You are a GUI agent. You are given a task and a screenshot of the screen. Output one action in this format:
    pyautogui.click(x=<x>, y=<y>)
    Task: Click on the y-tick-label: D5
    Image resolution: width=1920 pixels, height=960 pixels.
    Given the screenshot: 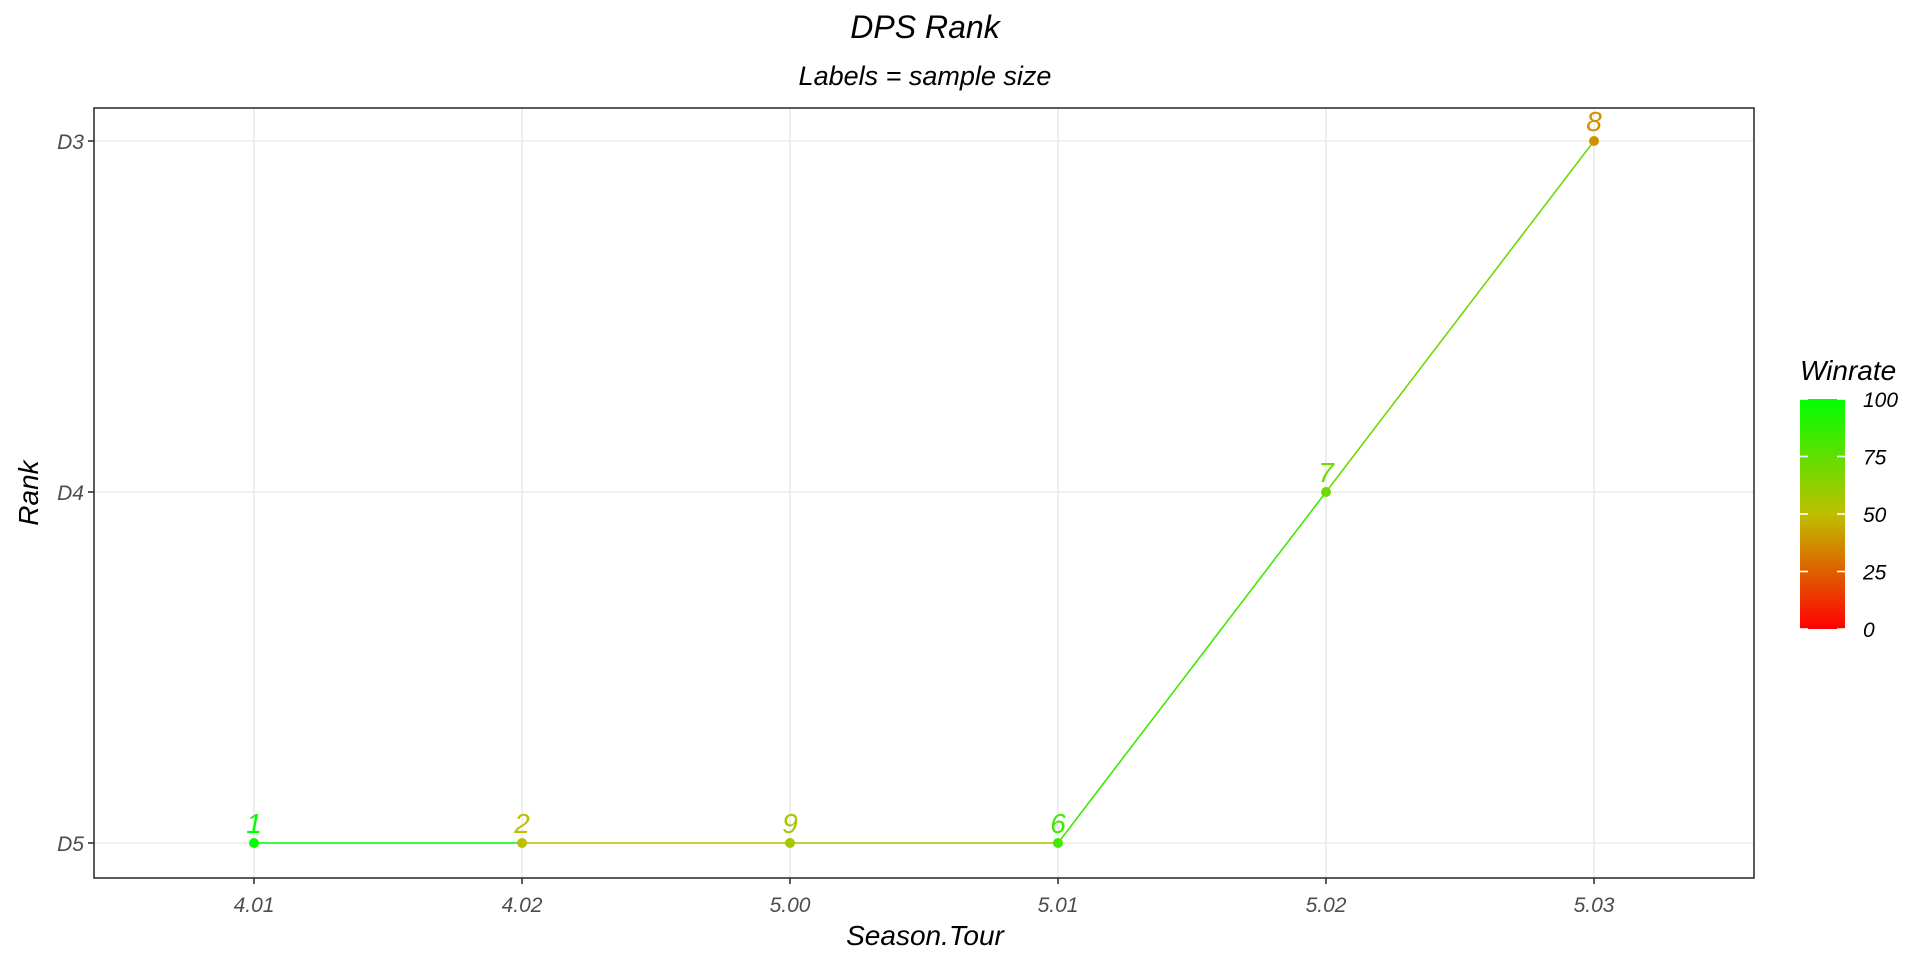 What is the action you would take?
    pyautogui.click(x=70, y=844)
    